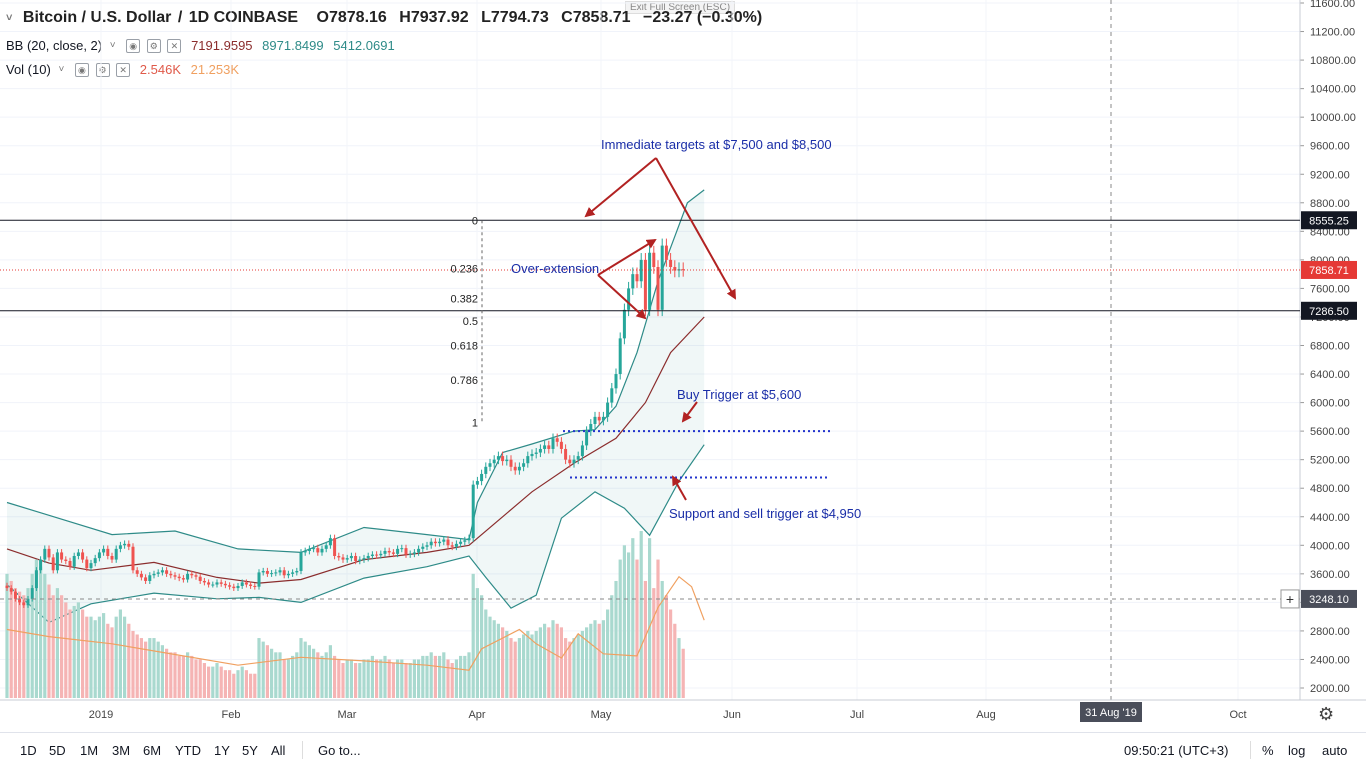  I want to click on y-tick-label: 10800.00, so click(1333, 61).